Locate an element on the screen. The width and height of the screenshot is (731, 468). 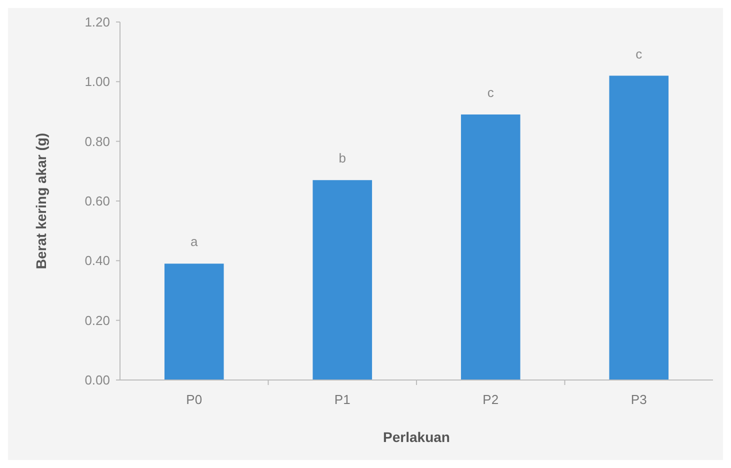
y-tick-label: 1.00 is located at coordinates (97, 82).